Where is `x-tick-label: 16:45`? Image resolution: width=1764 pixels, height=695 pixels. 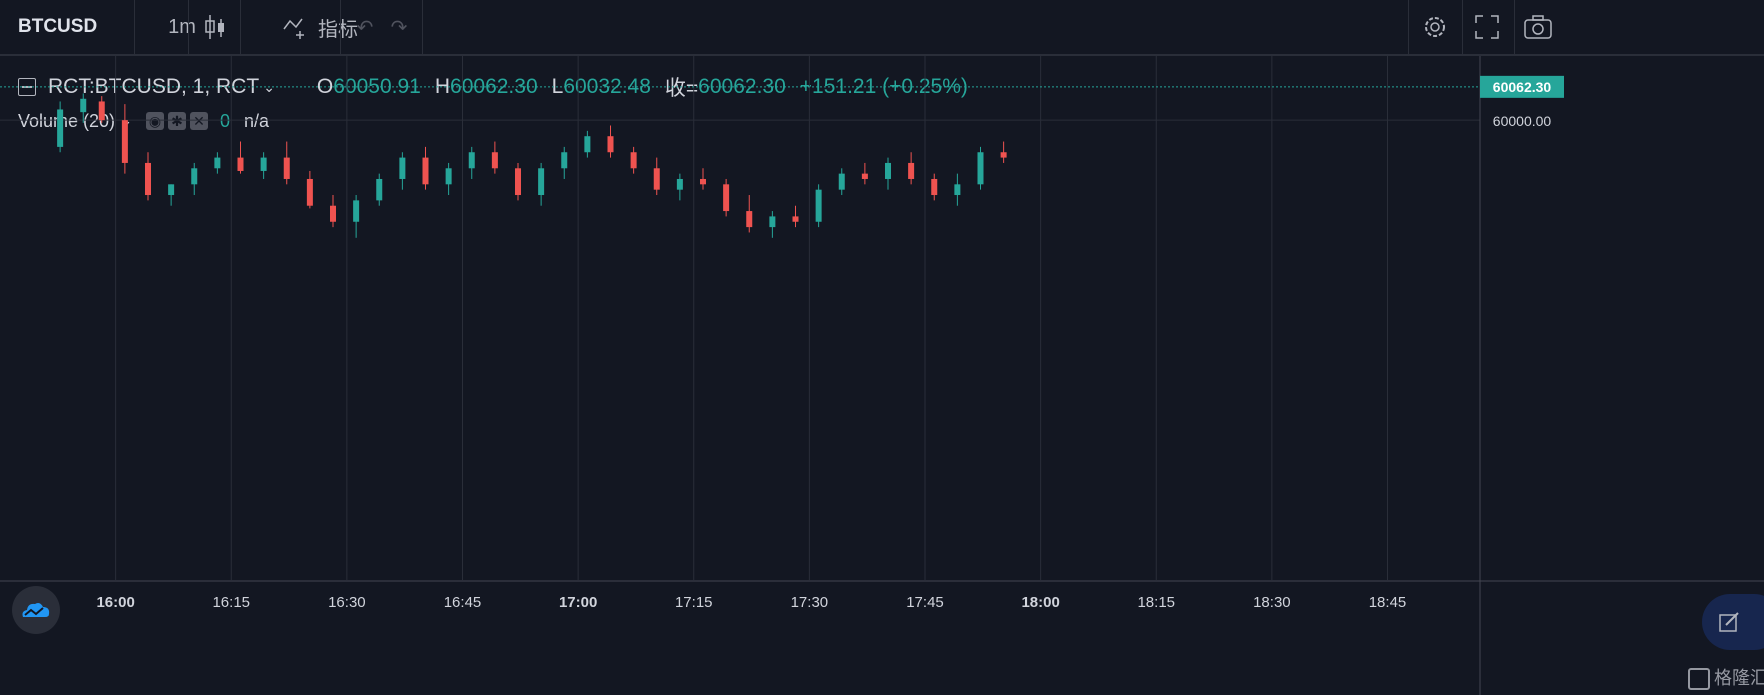 x-tick-label: 16:45 is located at coordinates (463, 602).